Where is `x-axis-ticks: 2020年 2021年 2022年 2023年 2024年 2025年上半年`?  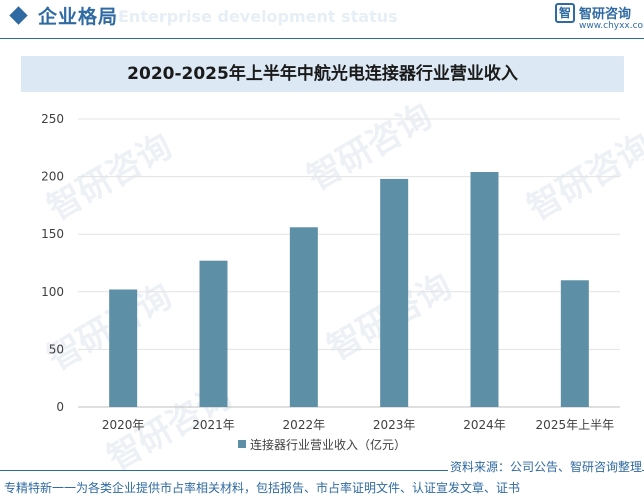
x-axis-ticks: 2020年 2021年 2022年 2023年 2024年 2025年上半年 is located at coordinates (358, 425).